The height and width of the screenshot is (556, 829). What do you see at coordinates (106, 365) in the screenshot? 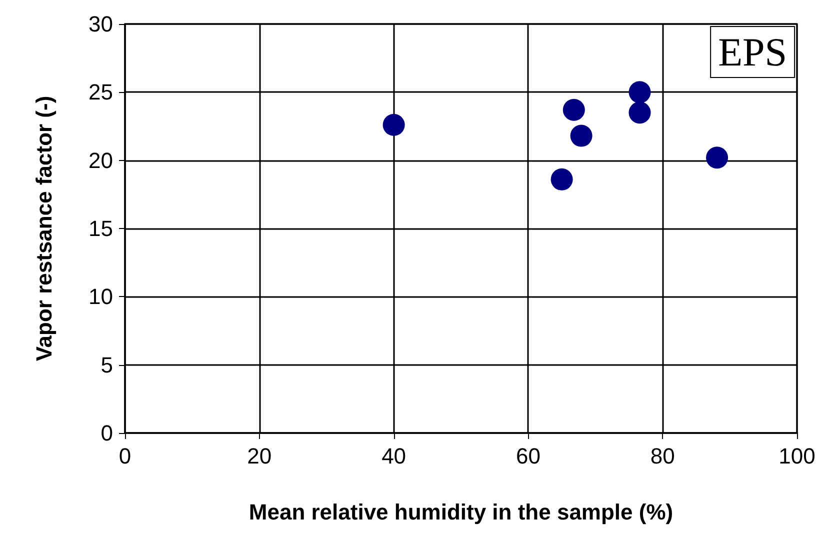
I see `y-tick-label: 5` at bounding box center [106, 365].